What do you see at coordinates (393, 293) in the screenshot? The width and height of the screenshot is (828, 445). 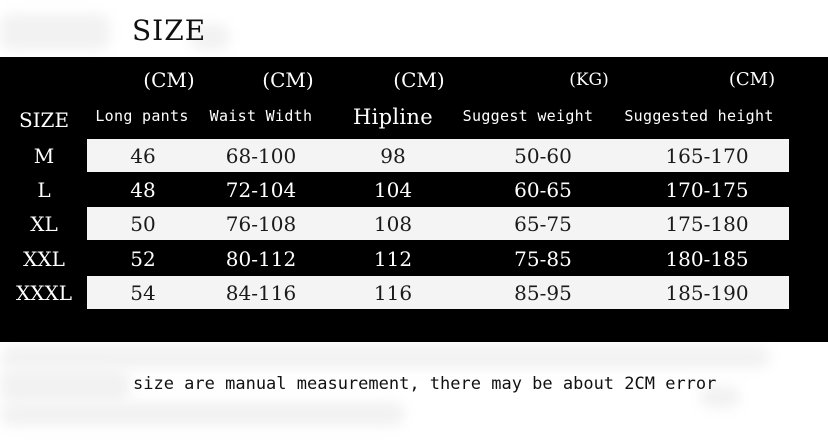 I see `table-cell: 116` at bounding box center [393, 293].